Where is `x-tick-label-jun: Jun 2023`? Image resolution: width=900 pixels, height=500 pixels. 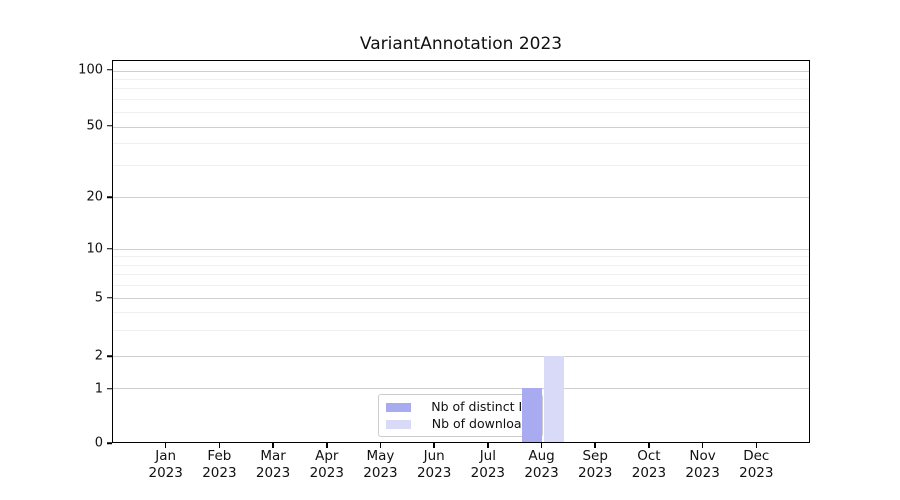 x-tick-label-jun: Jun 2023 is located at coordinates (434, 464).